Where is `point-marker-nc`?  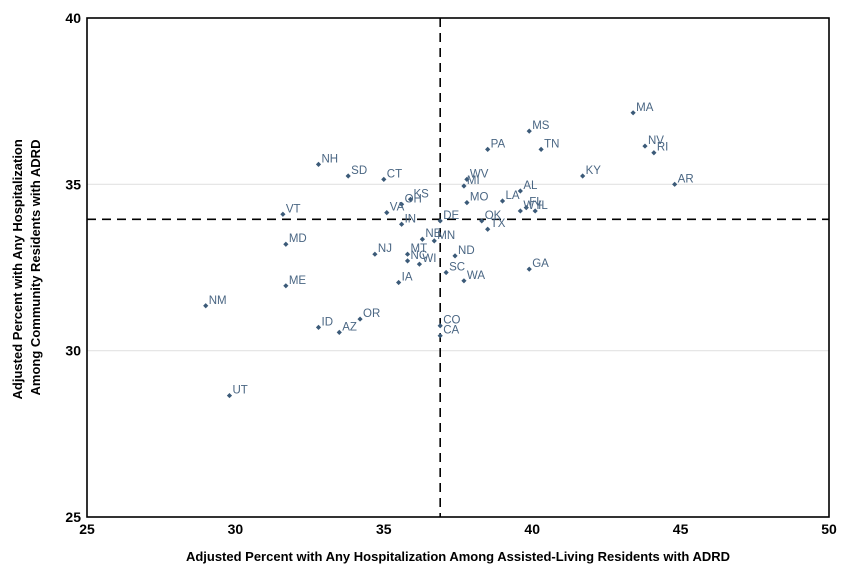 point-marker-nc is located at coordinates (407, 261).